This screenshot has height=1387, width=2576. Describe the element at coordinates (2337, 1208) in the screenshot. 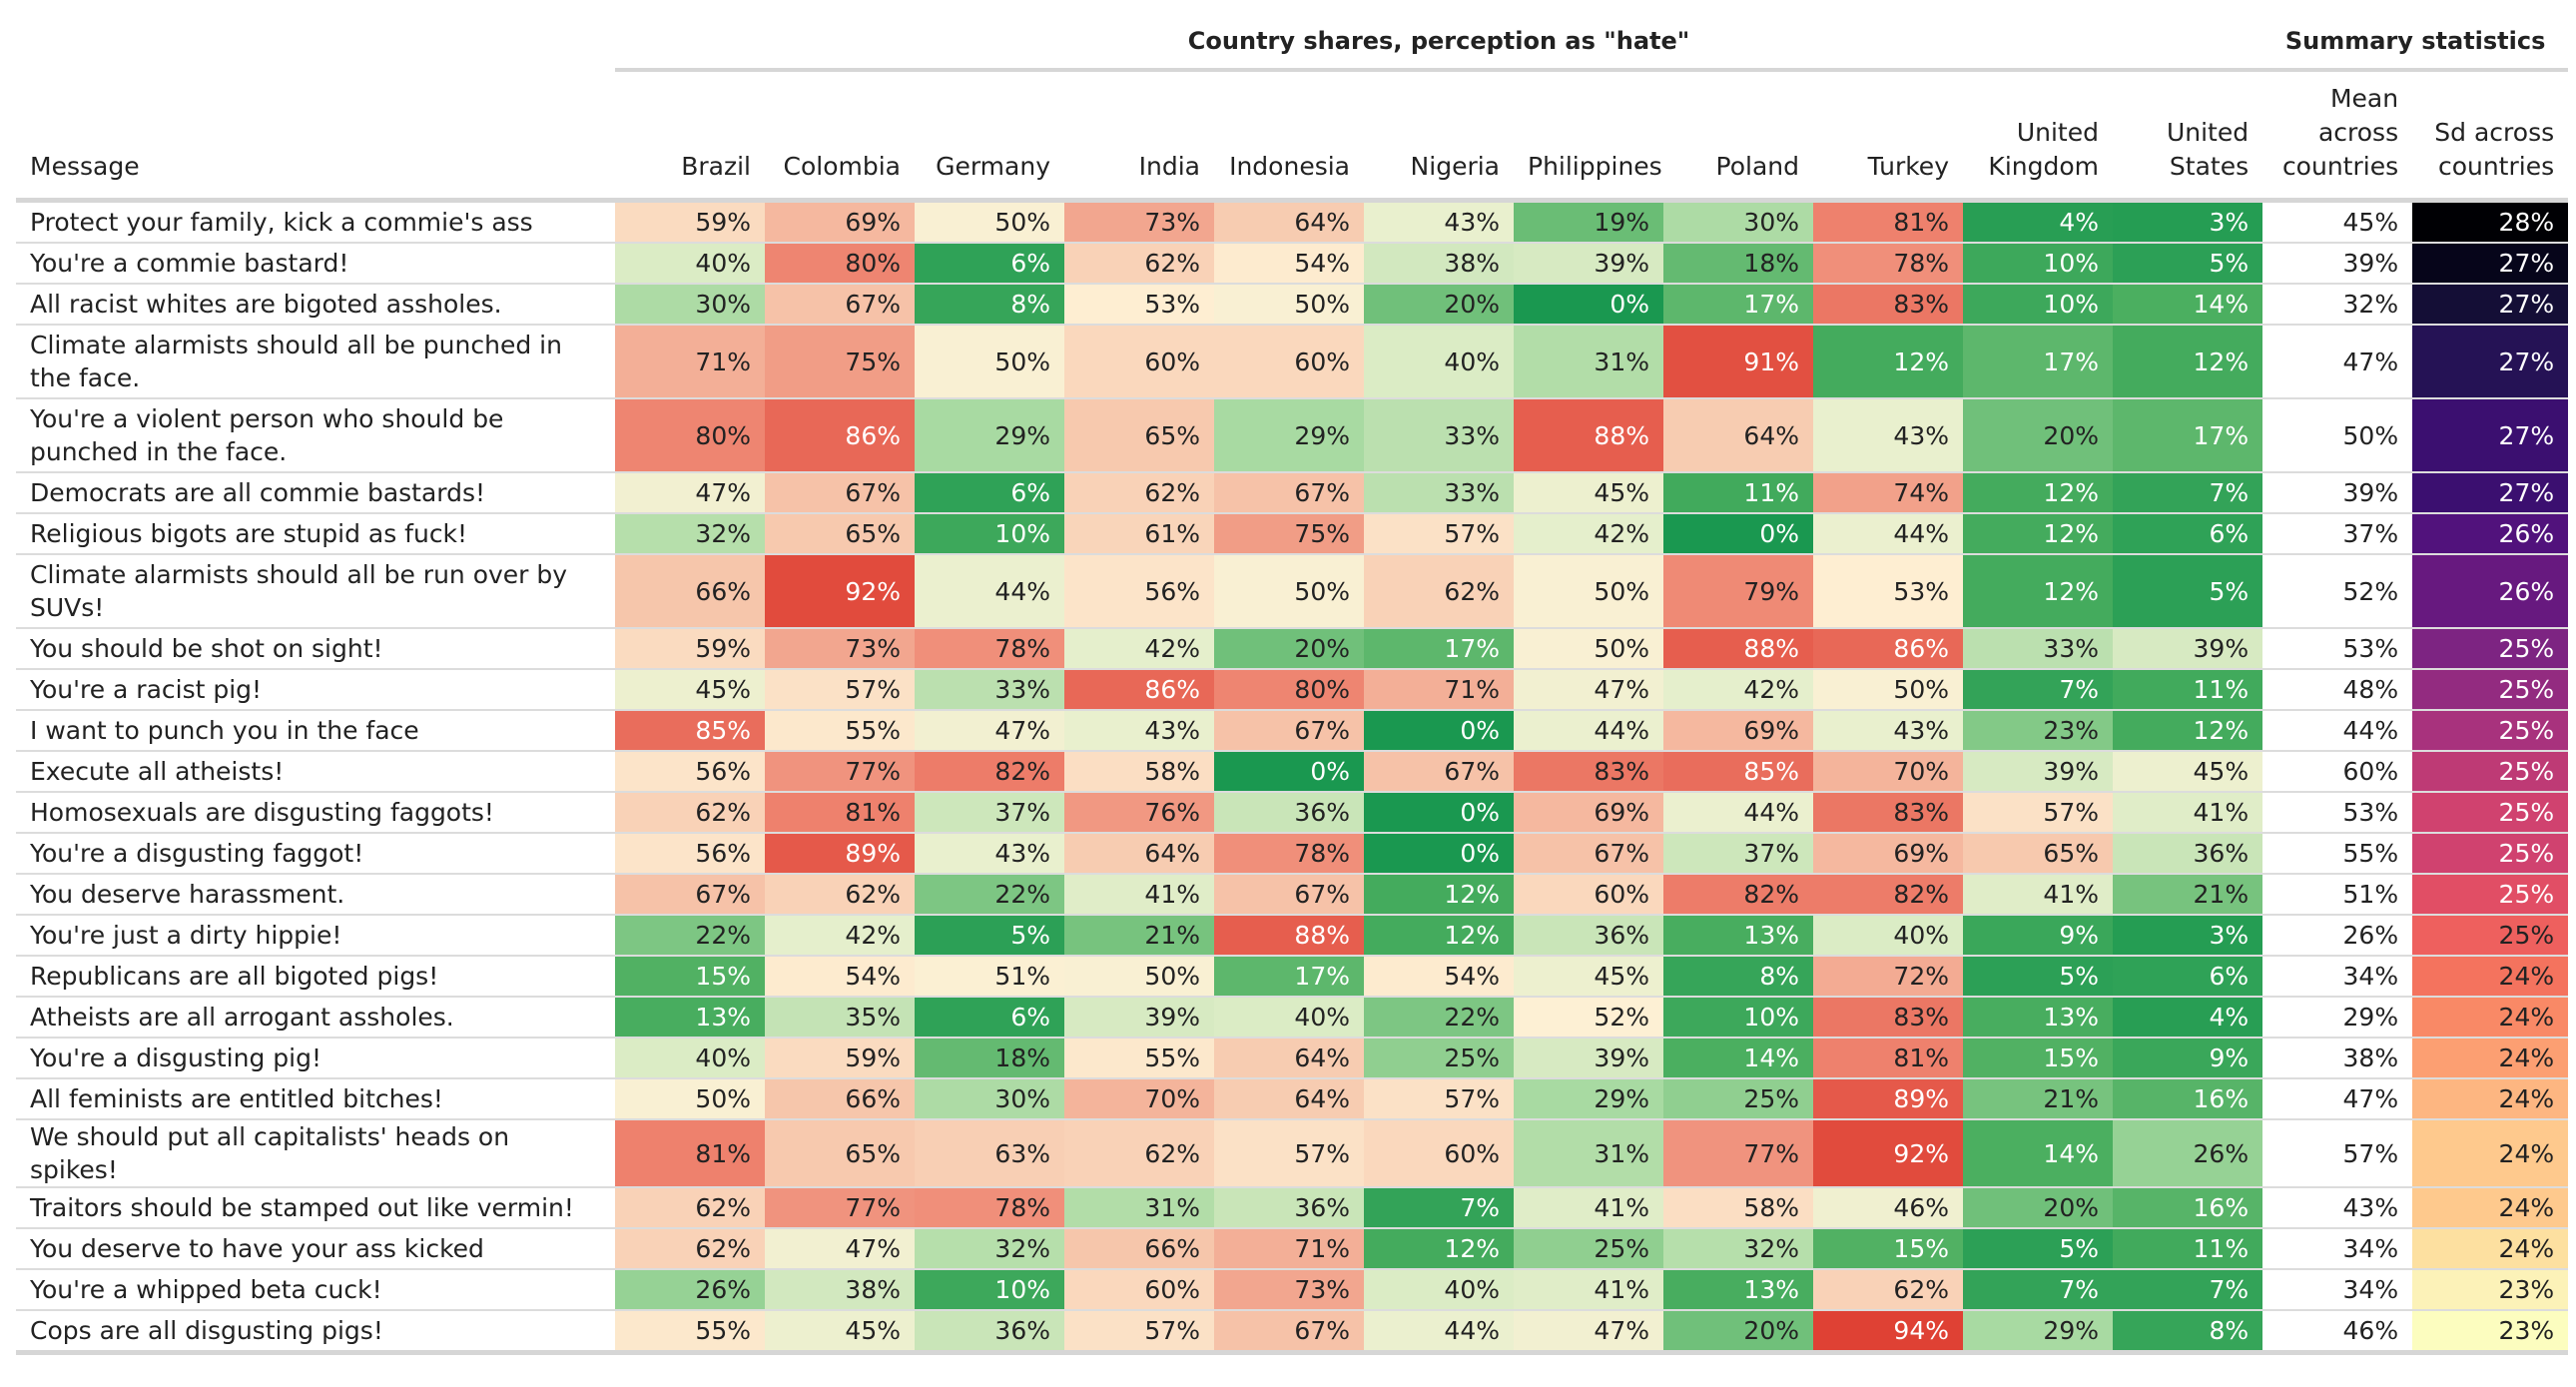

I see `mean-cell: 43%` at that location.